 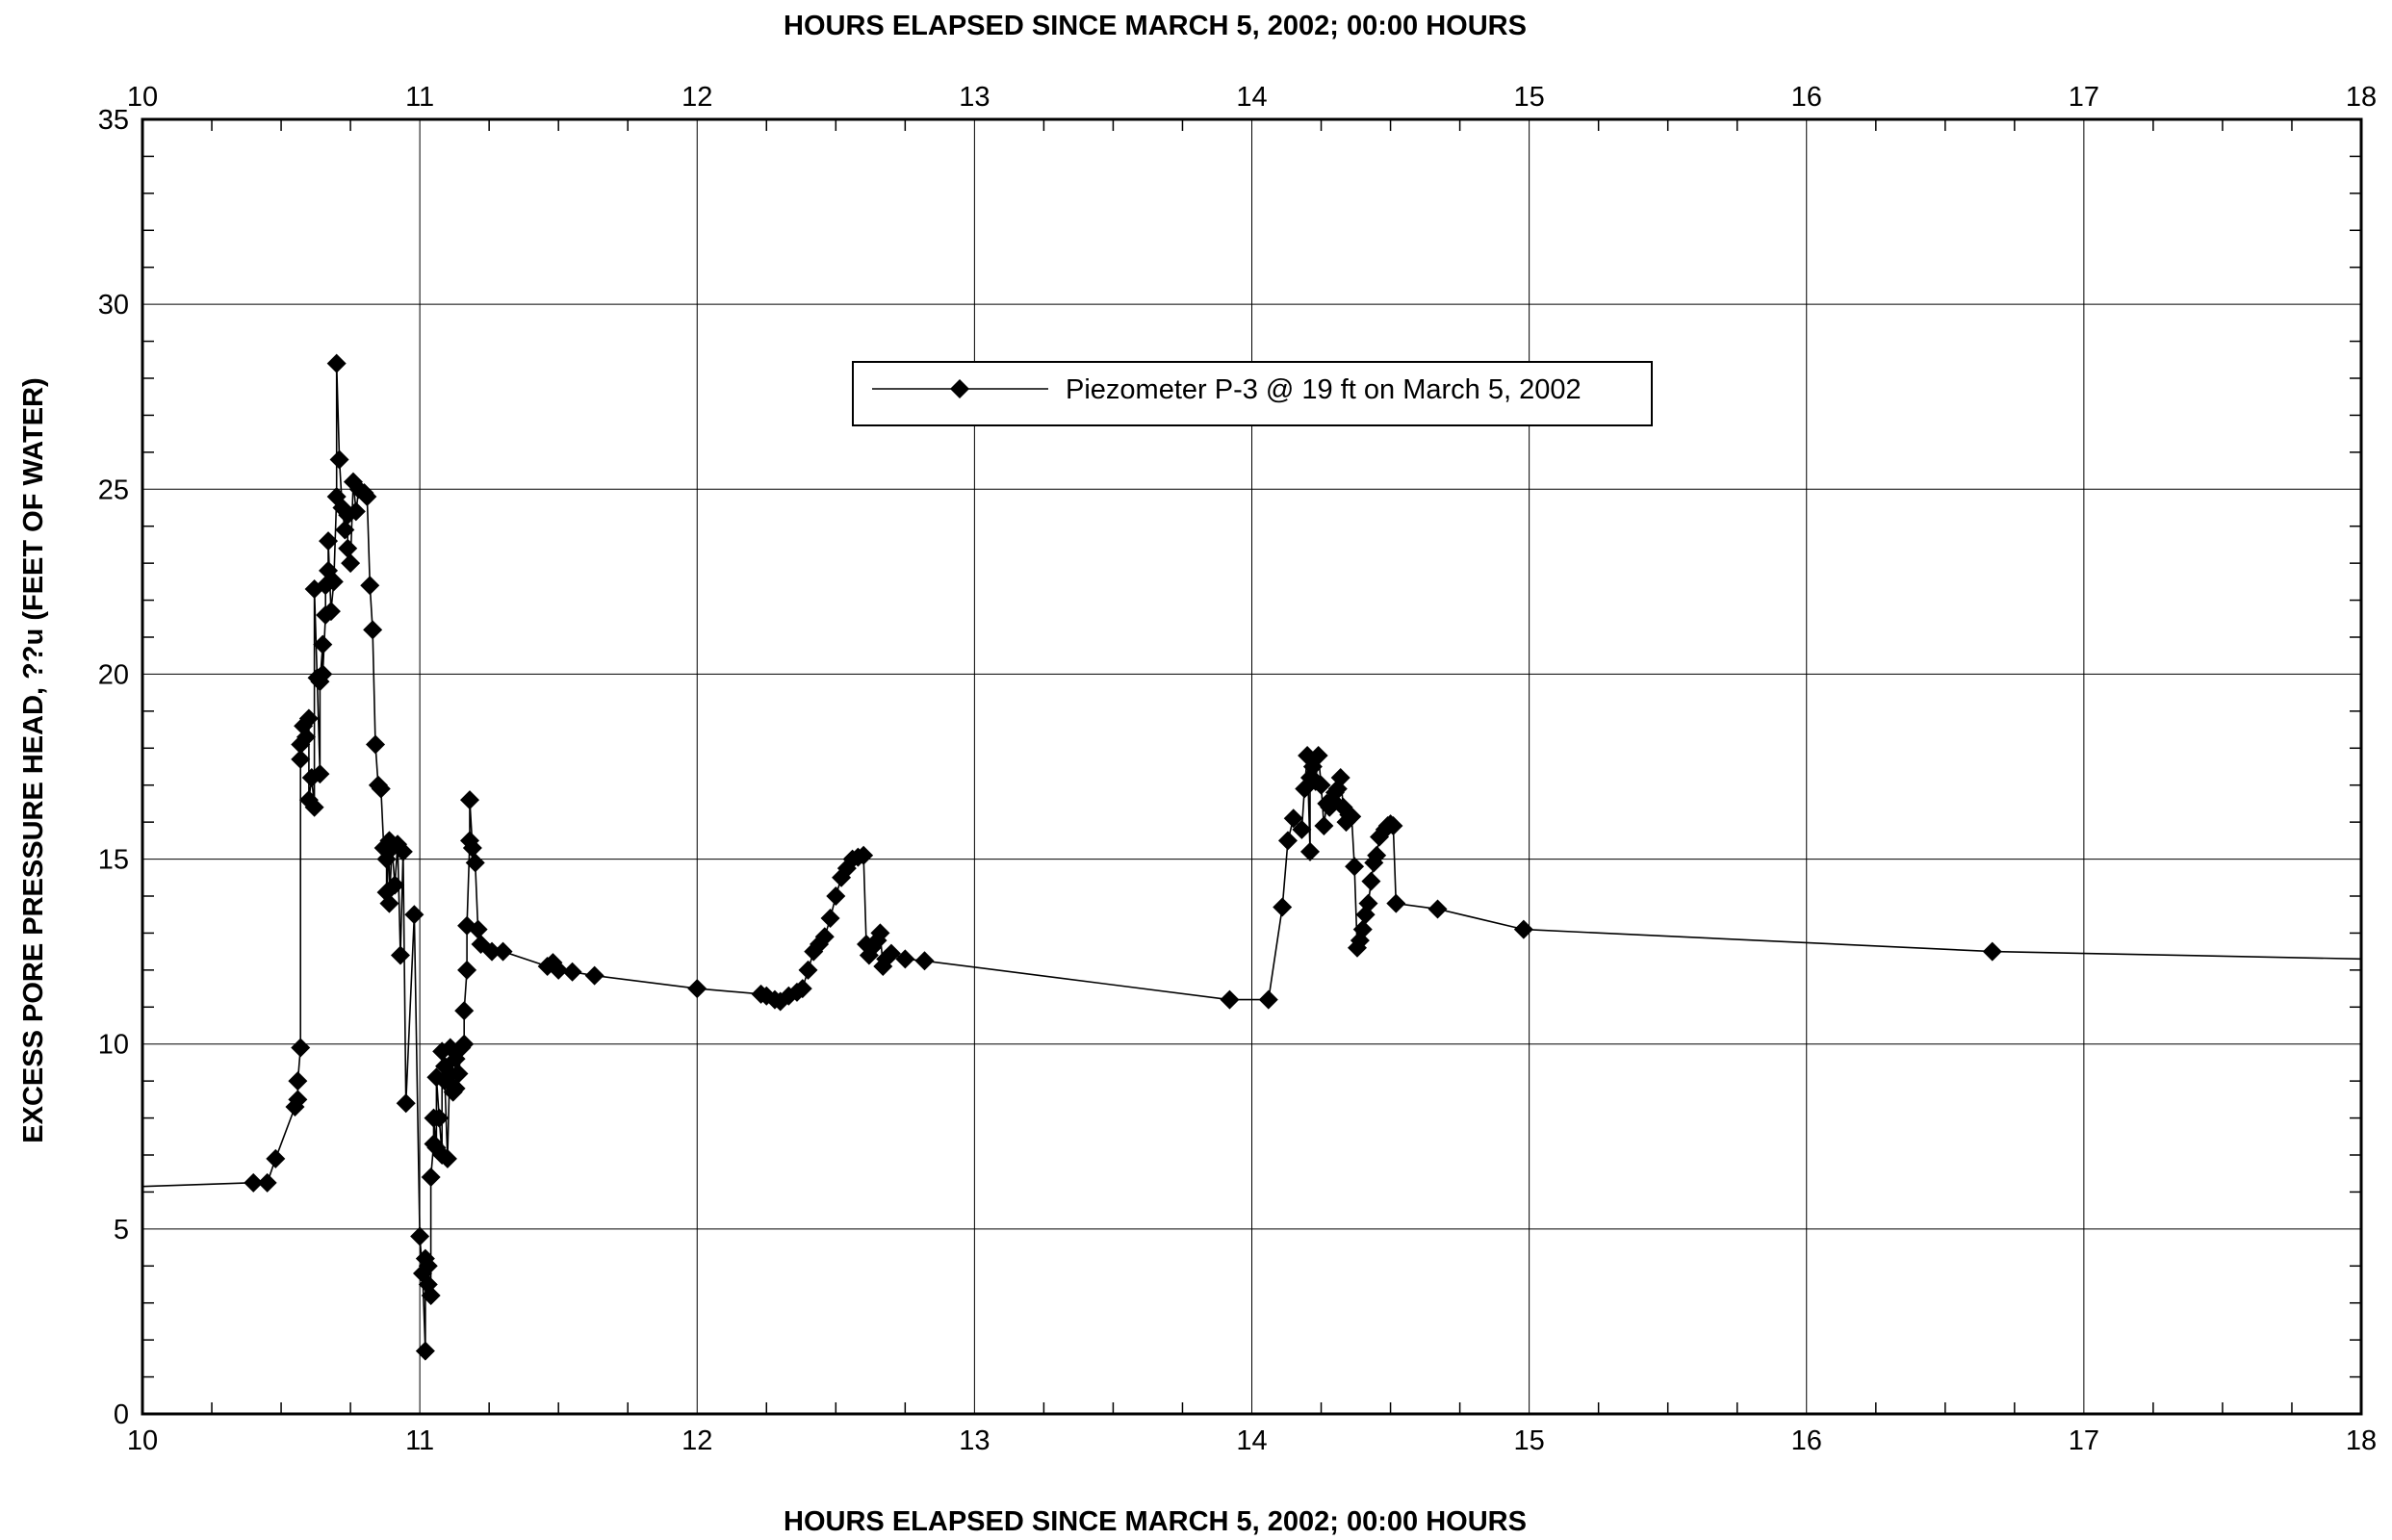 I want to click on legend: Piezometer P-3 @ 19 ft on March 5, 2002, so click(x=1252, y=393).